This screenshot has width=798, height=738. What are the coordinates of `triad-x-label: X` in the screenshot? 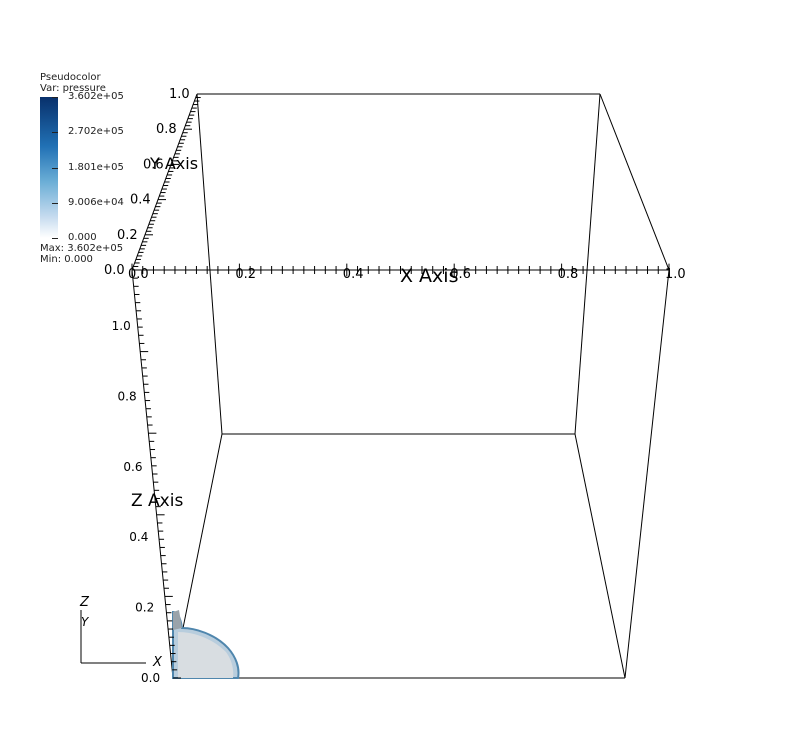 It's located at (157, 662).